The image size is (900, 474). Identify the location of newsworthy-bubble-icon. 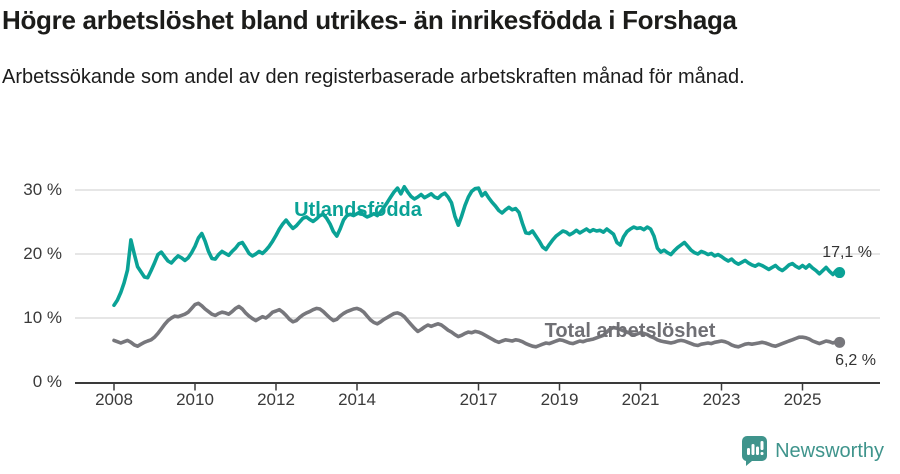
(755, 451).